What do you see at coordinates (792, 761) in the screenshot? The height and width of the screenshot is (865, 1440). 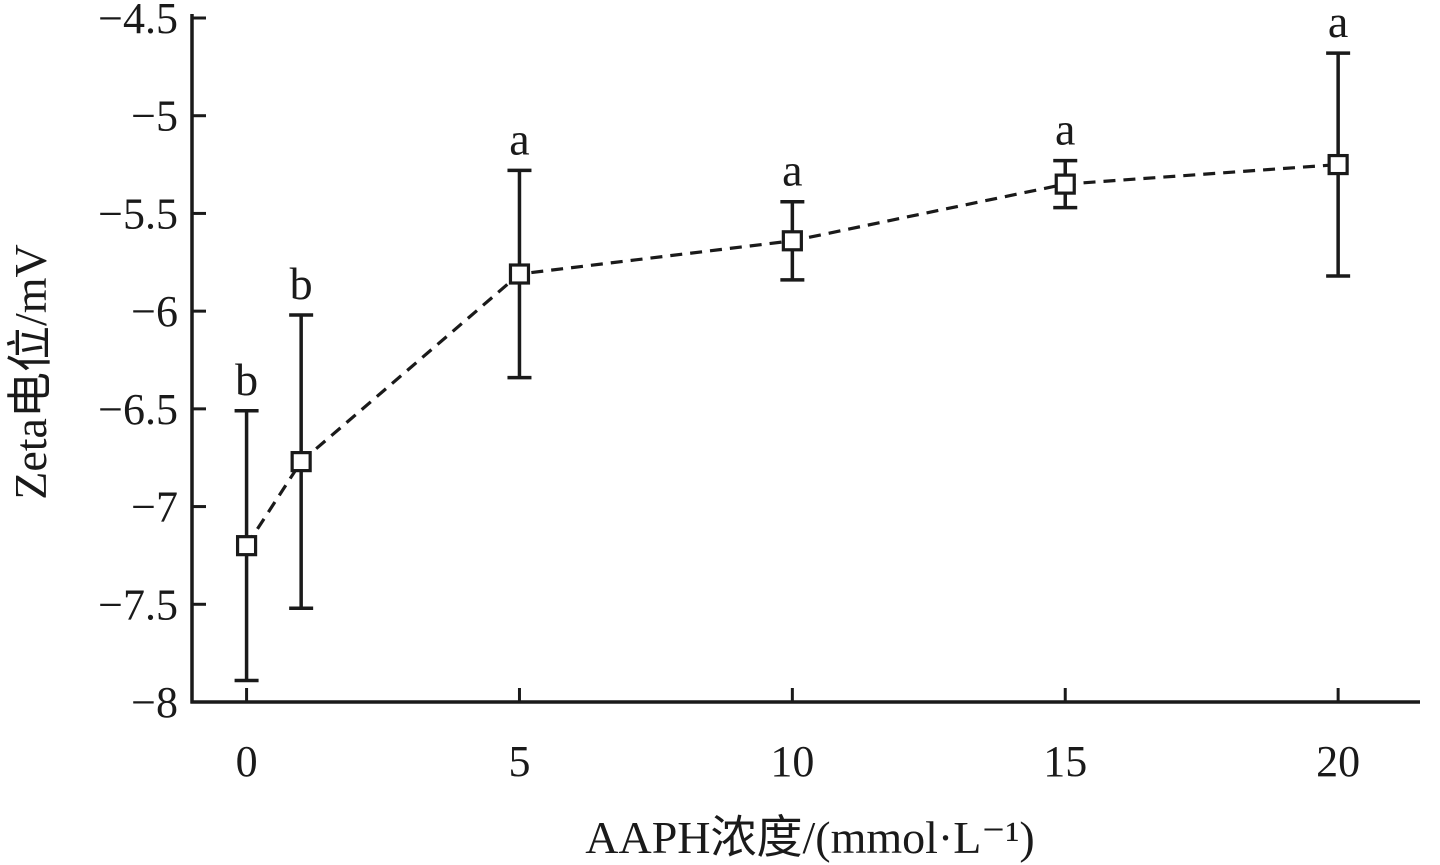 I see `x-tick-label: 10` at bounding box center [792, 761].